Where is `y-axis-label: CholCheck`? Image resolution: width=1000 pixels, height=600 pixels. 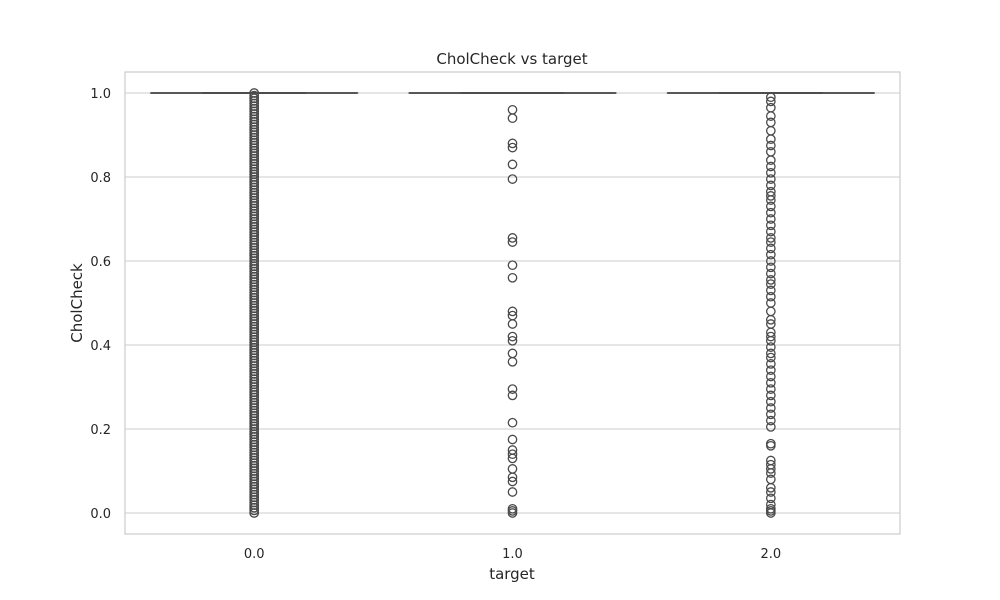 y-axis-label: CholCheck is located at coordinates (77, 303).